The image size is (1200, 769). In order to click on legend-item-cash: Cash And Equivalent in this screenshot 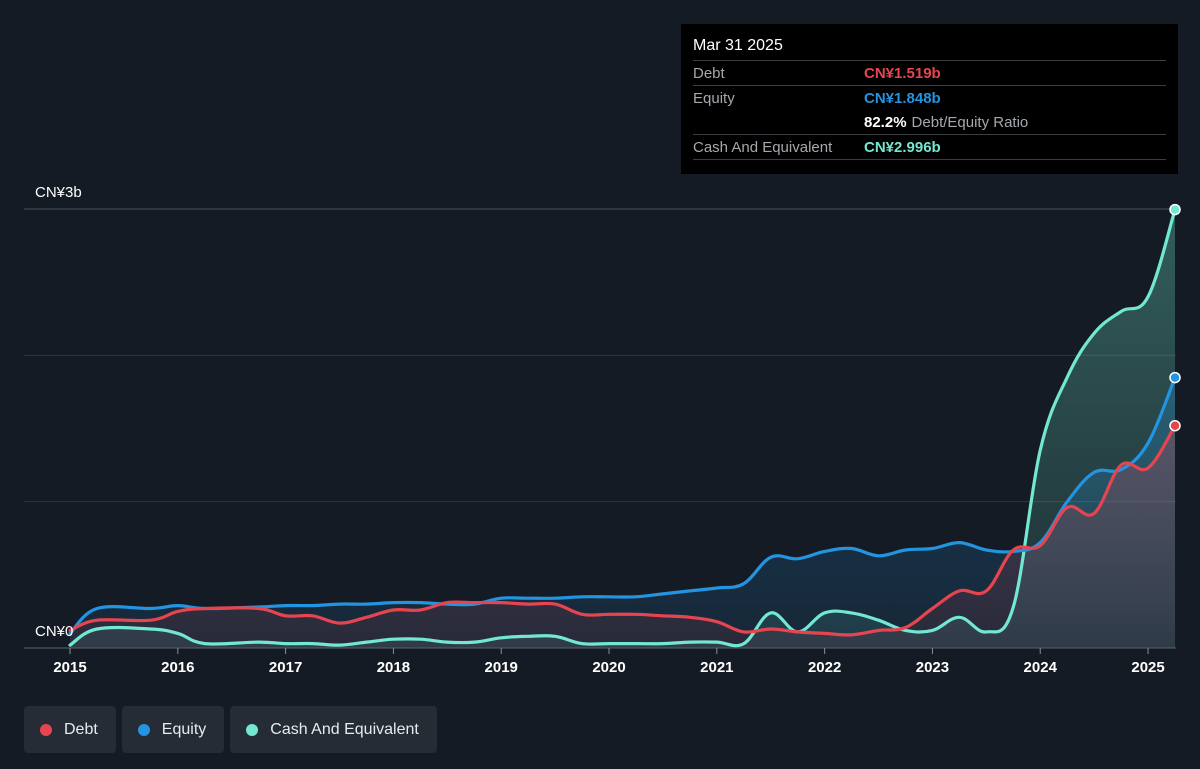, I will do `click(333, 729)`.